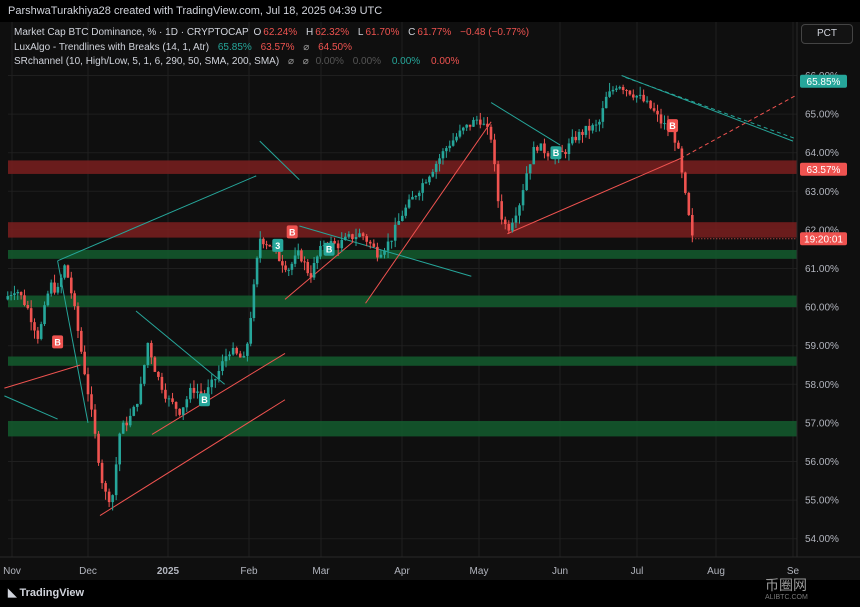 This screenshot has height=607, width=860. What do you see at coordinates (402, 571) in the screenshot?
I see `x-tick-label: Apr` at bounding box center [402, 571].